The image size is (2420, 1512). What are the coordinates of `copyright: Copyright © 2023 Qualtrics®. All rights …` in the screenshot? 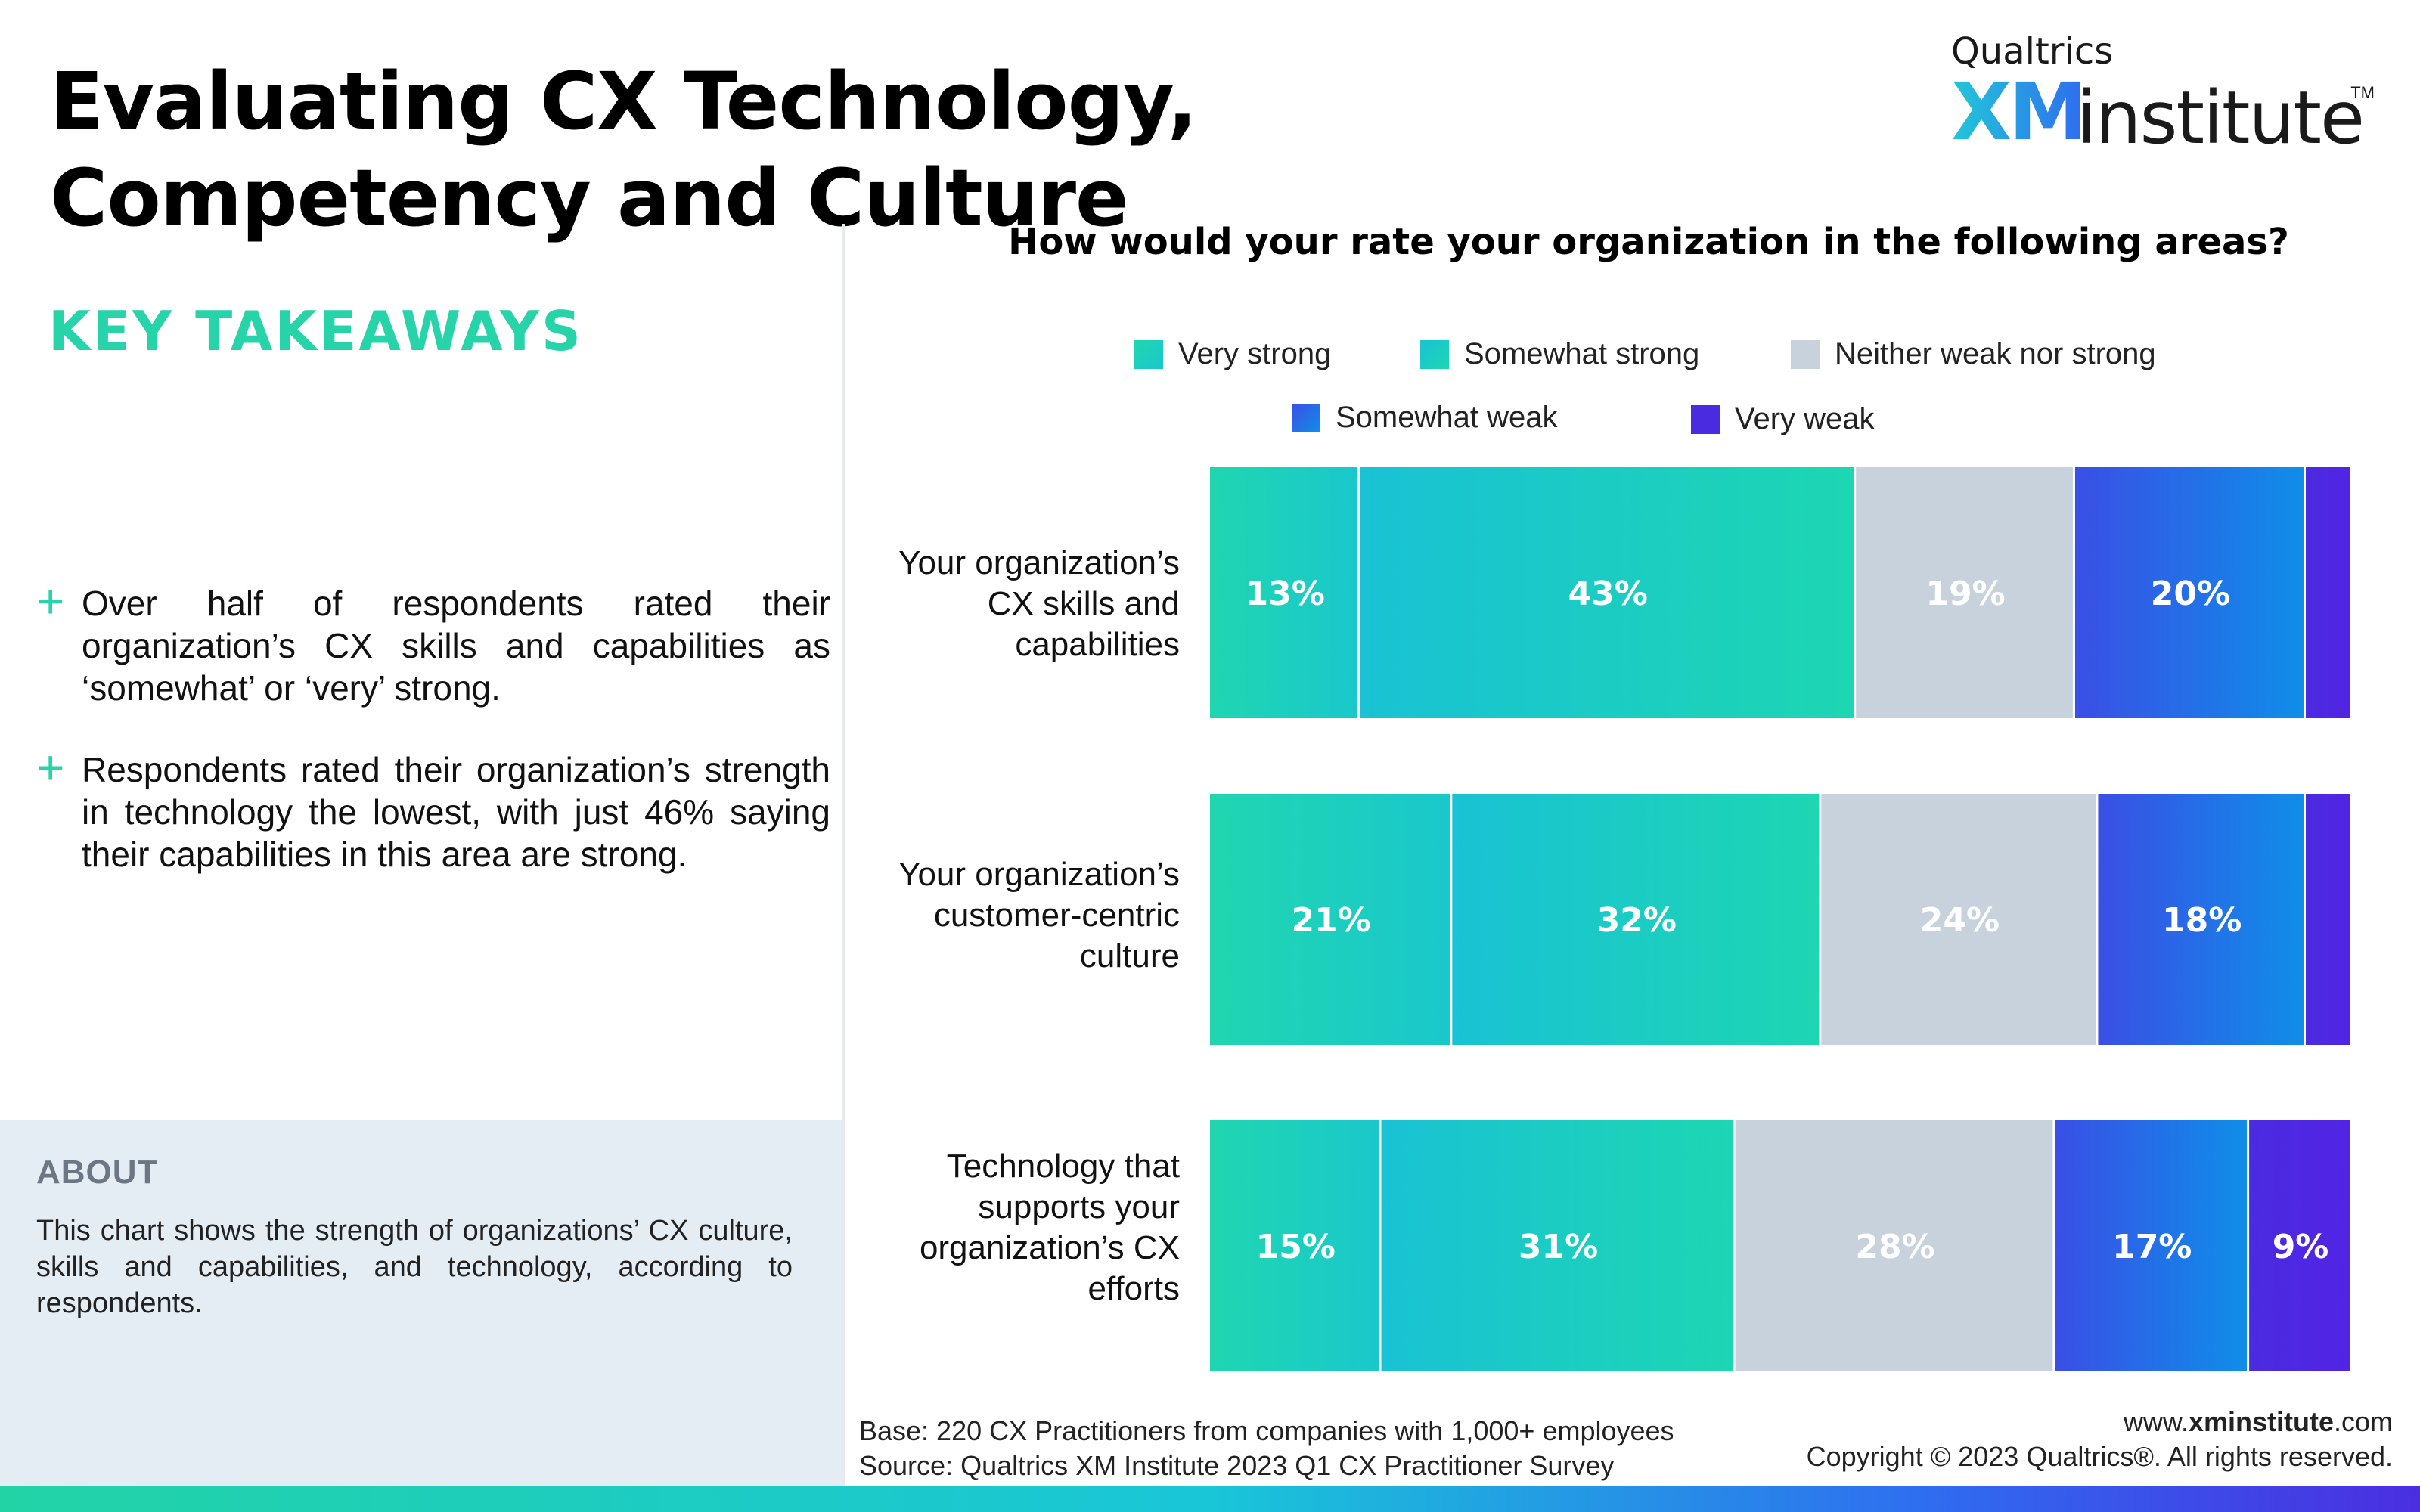 It's located at (2099, 1456).